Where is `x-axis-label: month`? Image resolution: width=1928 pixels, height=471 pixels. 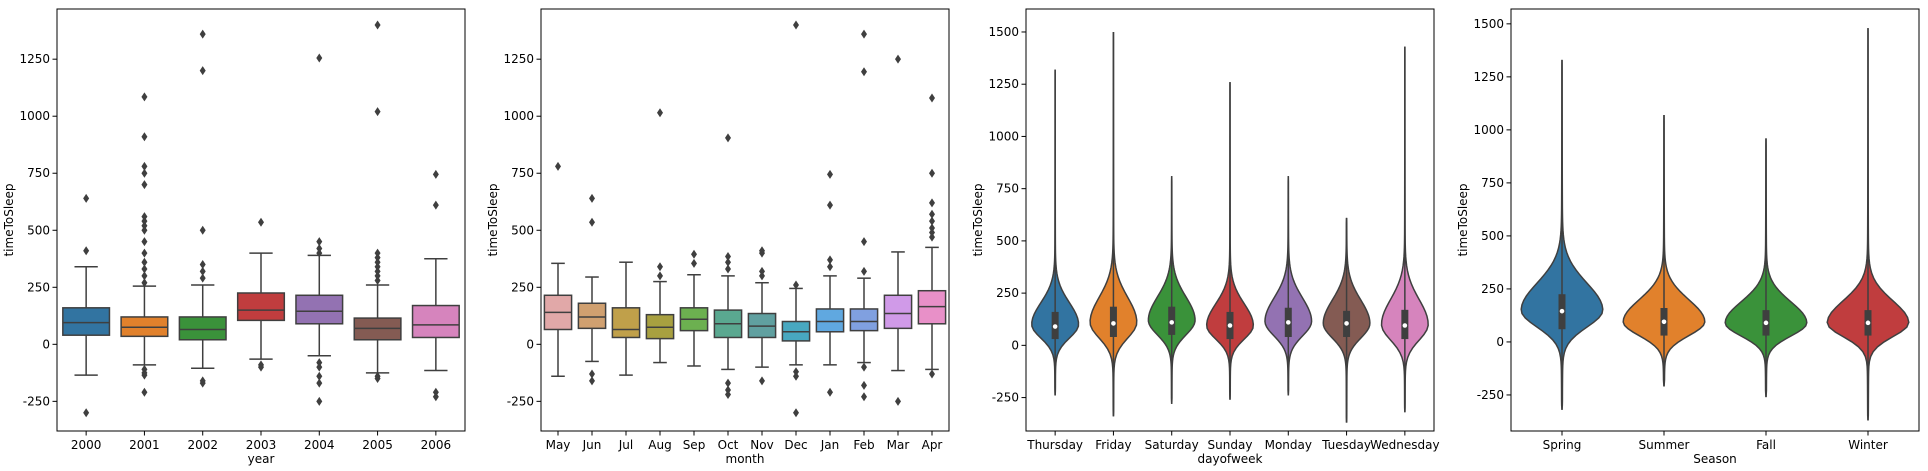
x-axis-label: month is located at coordinates (745, 459).